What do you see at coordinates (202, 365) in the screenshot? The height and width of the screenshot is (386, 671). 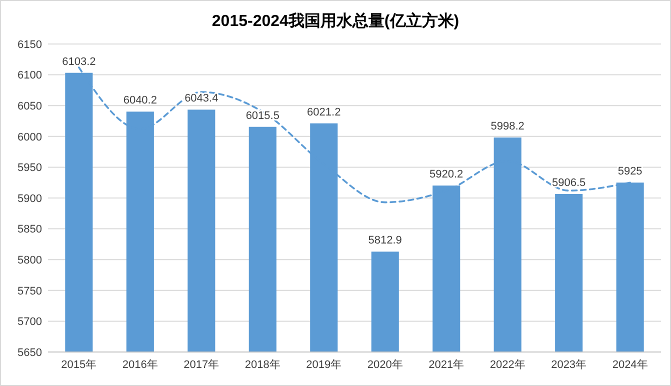 I see `x-tick-label: 2017年` at bounding box center [202, 365].